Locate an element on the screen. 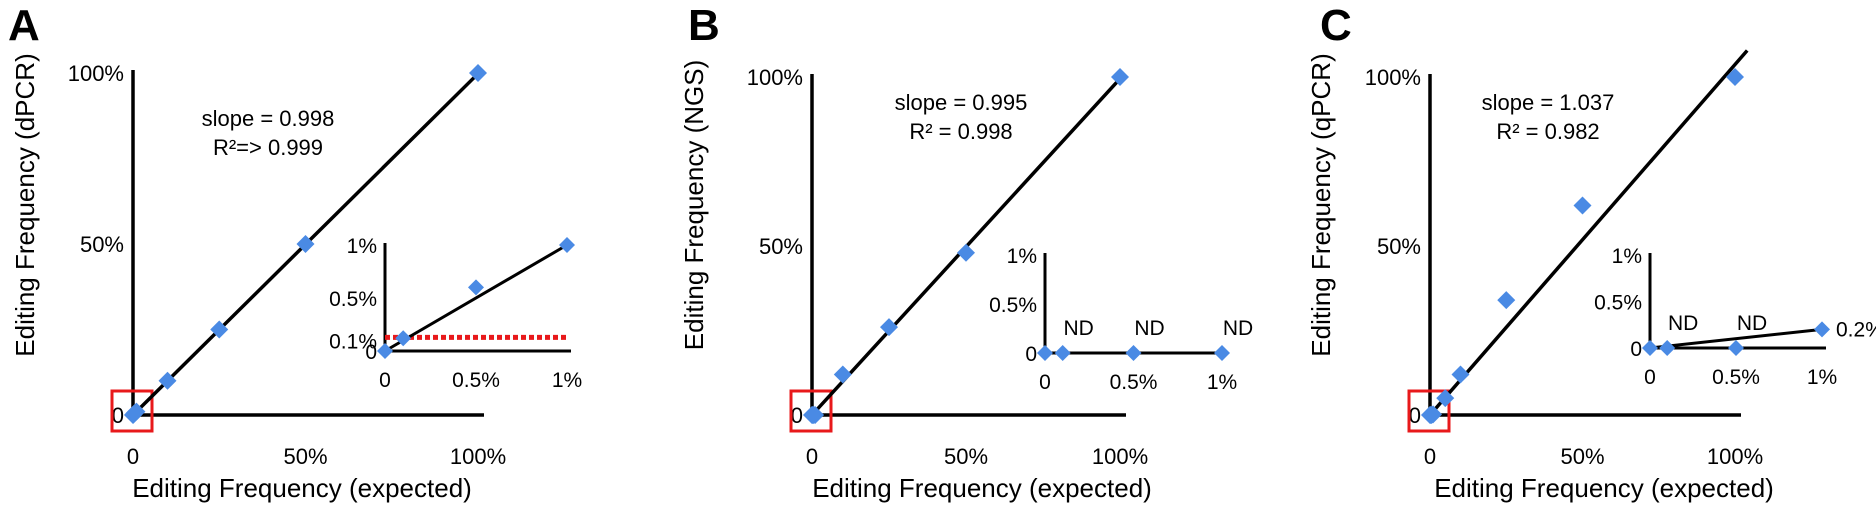 The image size is (1876, 520). zoom-box-c is located at coordinates (1429, 411).